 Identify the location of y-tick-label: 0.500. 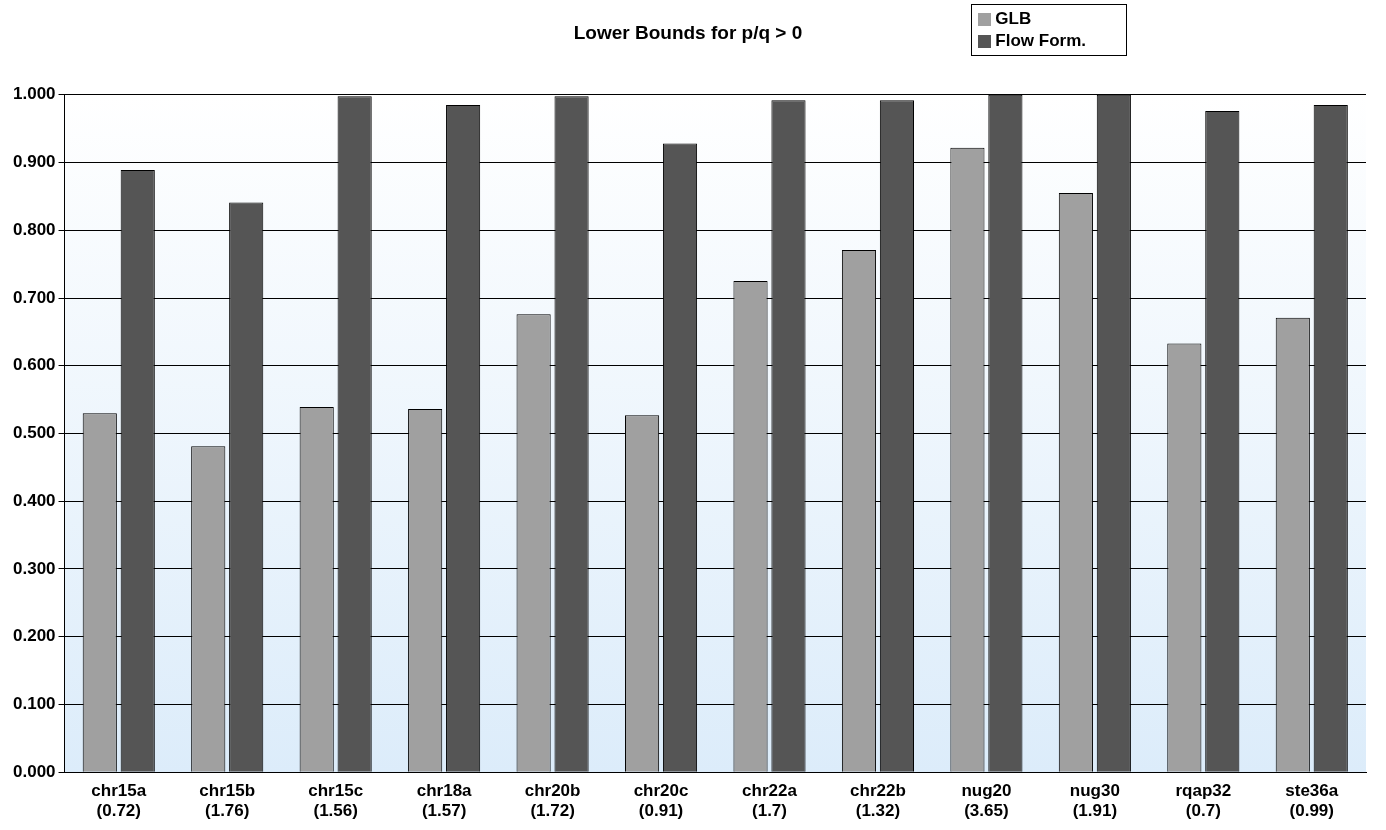
(34, 433).